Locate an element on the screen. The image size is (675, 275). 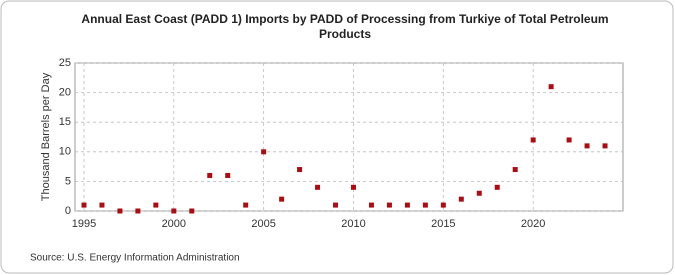
y-tick-label: 0 is located at coordinates (68, 211).